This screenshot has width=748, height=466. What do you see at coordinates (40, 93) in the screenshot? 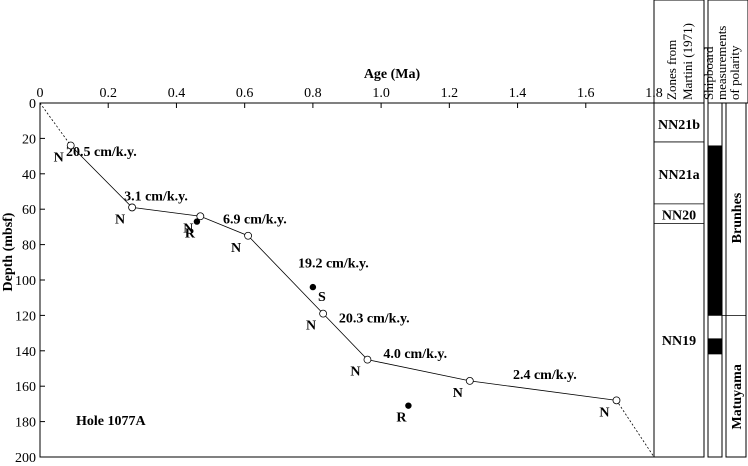
I see `x-tick-label: 0` at bounding box center [40, 93].